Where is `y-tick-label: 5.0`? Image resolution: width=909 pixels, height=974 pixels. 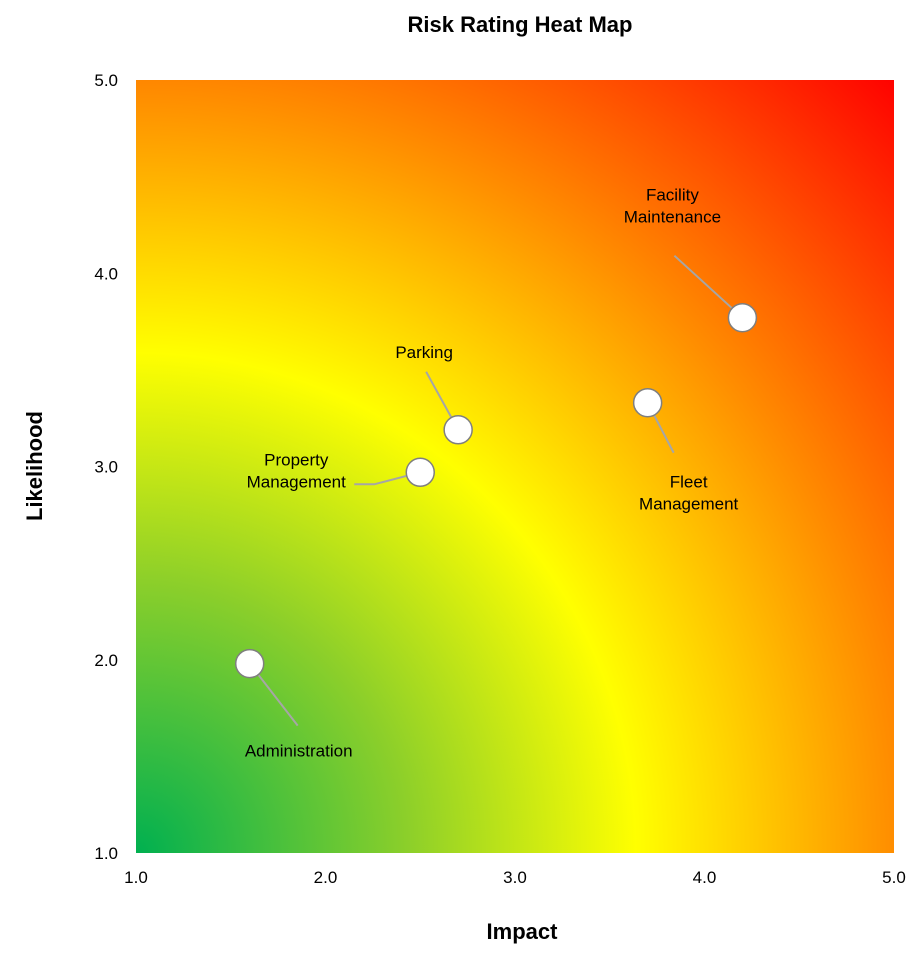 y-tick-label: 5.0 is located at coordinates (106, 80).